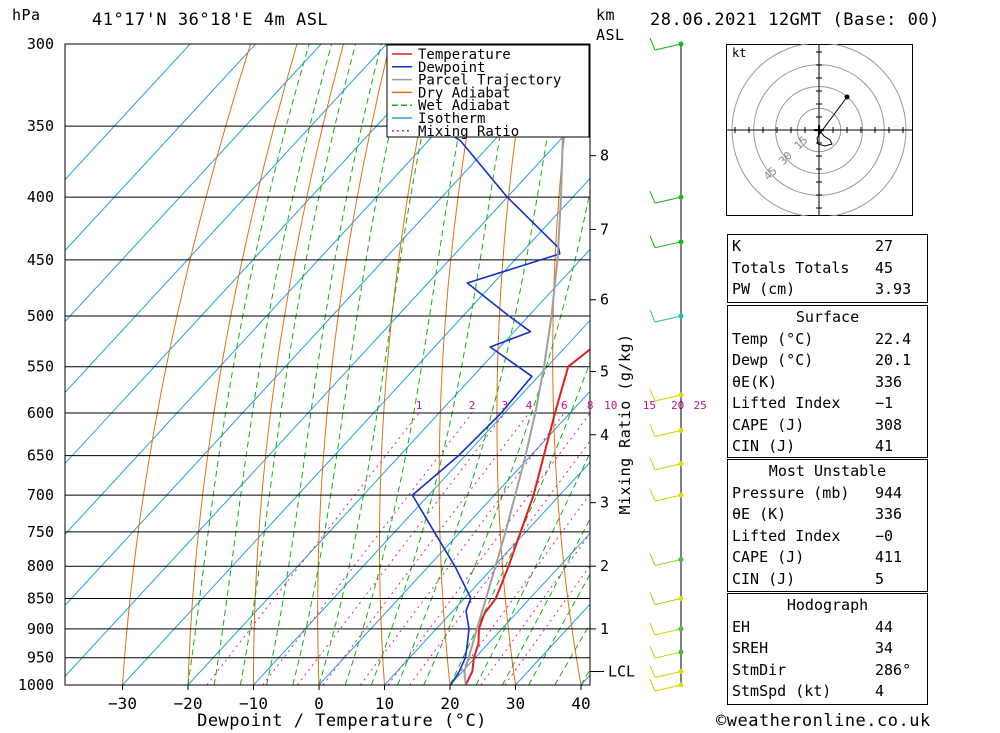  Describe the element at coordinates (750, 648) in the screenshot. I see `index-label: SREH` at that location.